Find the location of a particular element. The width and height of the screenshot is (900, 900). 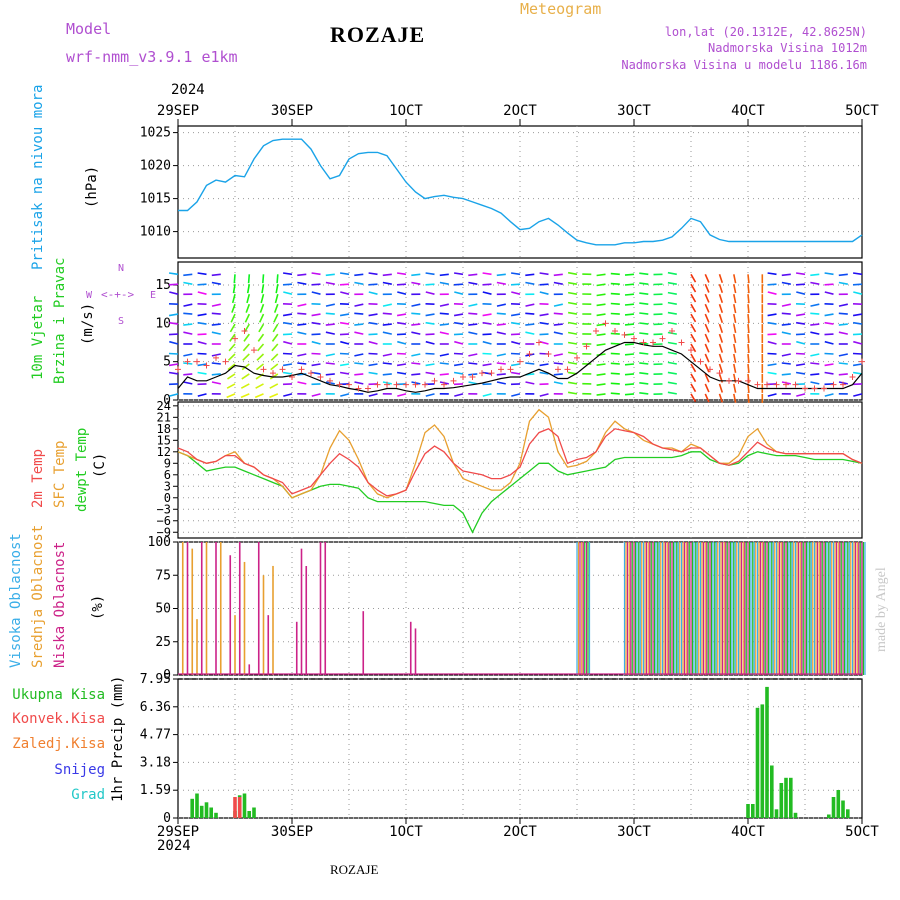

precip-ytick-label: 6.36 is located at coordinates (155, 707).